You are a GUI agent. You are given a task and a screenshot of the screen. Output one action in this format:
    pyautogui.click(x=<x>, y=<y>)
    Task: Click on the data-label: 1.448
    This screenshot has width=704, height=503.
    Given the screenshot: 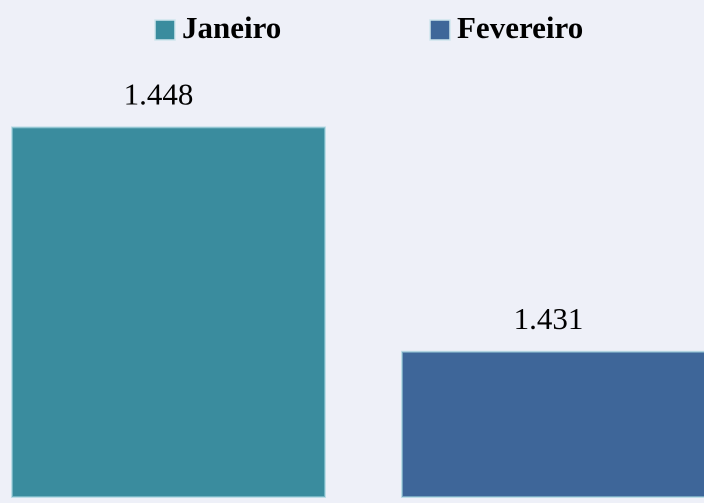 What is the action you would take?
    pyautogui.click(x=159, y=94)
    